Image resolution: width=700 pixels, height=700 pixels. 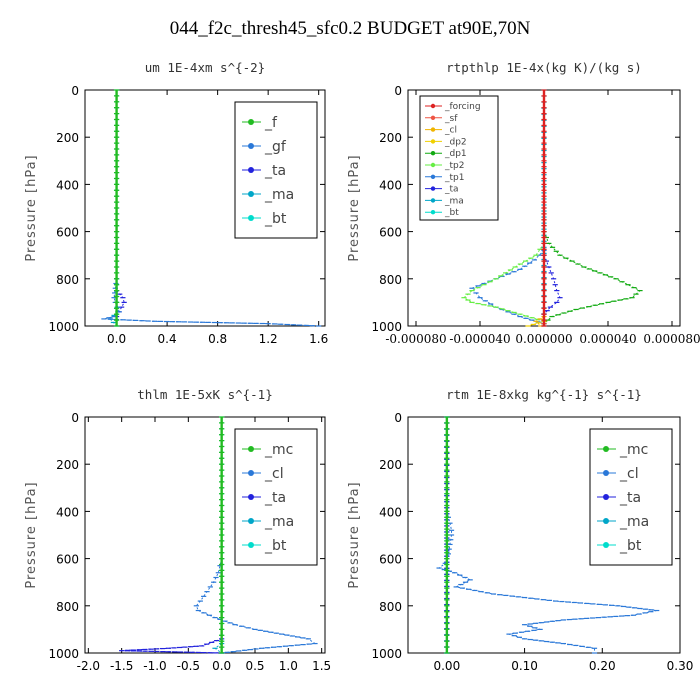 I want to click on legend: _forcing _sf _cl_dp2 _dp1 _tp2 _tp1 _ta_ma _bt, so click(x=459, y=158).